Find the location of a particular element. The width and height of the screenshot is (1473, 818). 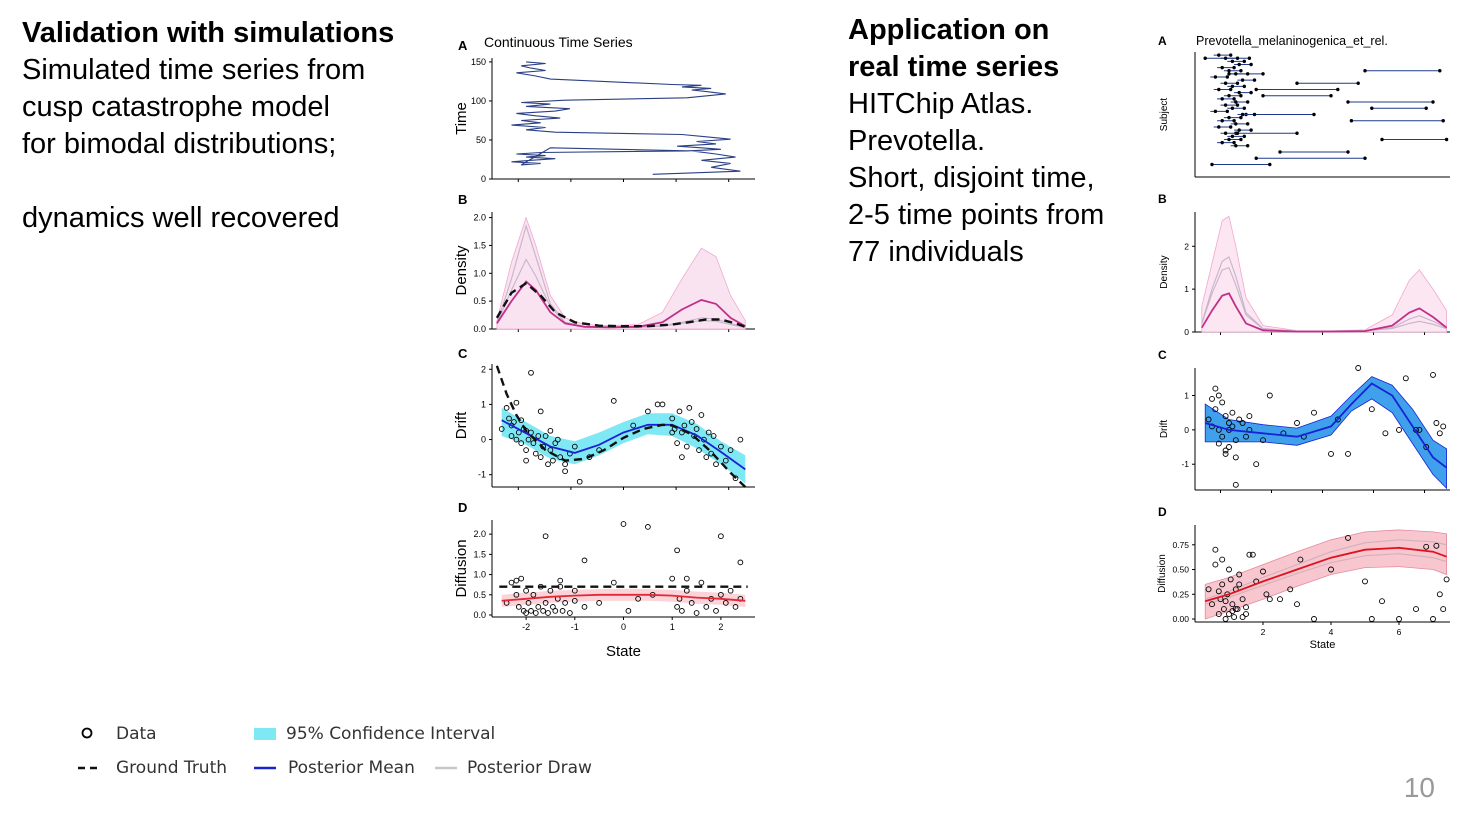

real-panel-a-title: Prevotella_melaninogenica_et_rel. is located at coordinates (1292, 41).